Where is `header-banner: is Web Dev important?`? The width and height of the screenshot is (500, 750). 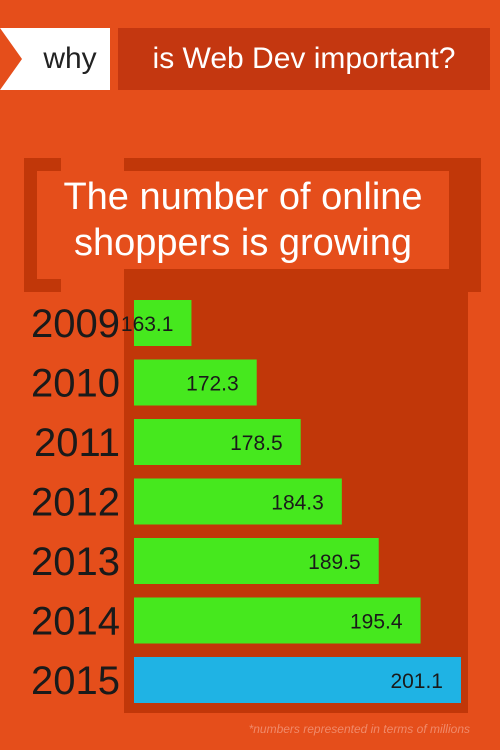
header-banner: is Web Dev important? is located at coordinates (304, 59).